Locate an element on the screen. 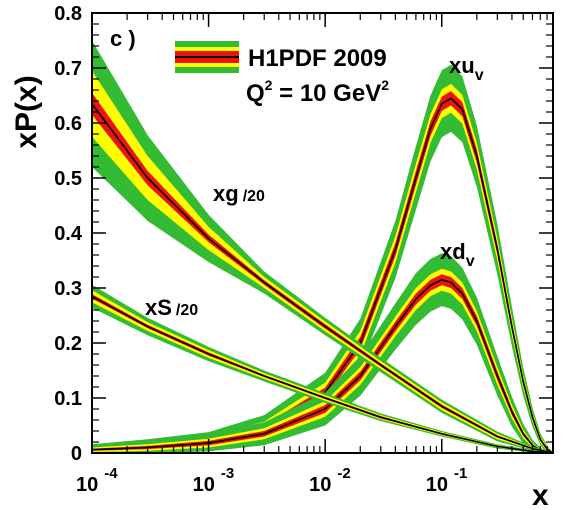 This screenshot has width=567, height=510. y-tick-label: 0.1 is located at coordinates (68, 399).